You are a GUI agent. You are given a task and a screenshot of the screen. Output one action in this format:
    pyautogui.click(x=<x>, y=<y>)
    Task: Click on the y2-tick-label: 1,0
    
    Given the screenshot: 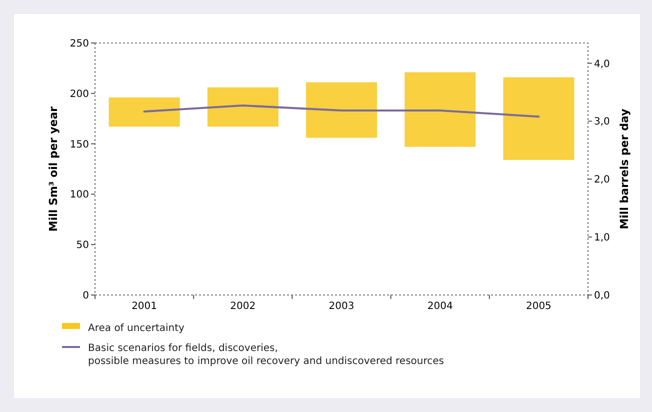 What is the action you would take?
    pyautogui.click(x=602, y=238)
    